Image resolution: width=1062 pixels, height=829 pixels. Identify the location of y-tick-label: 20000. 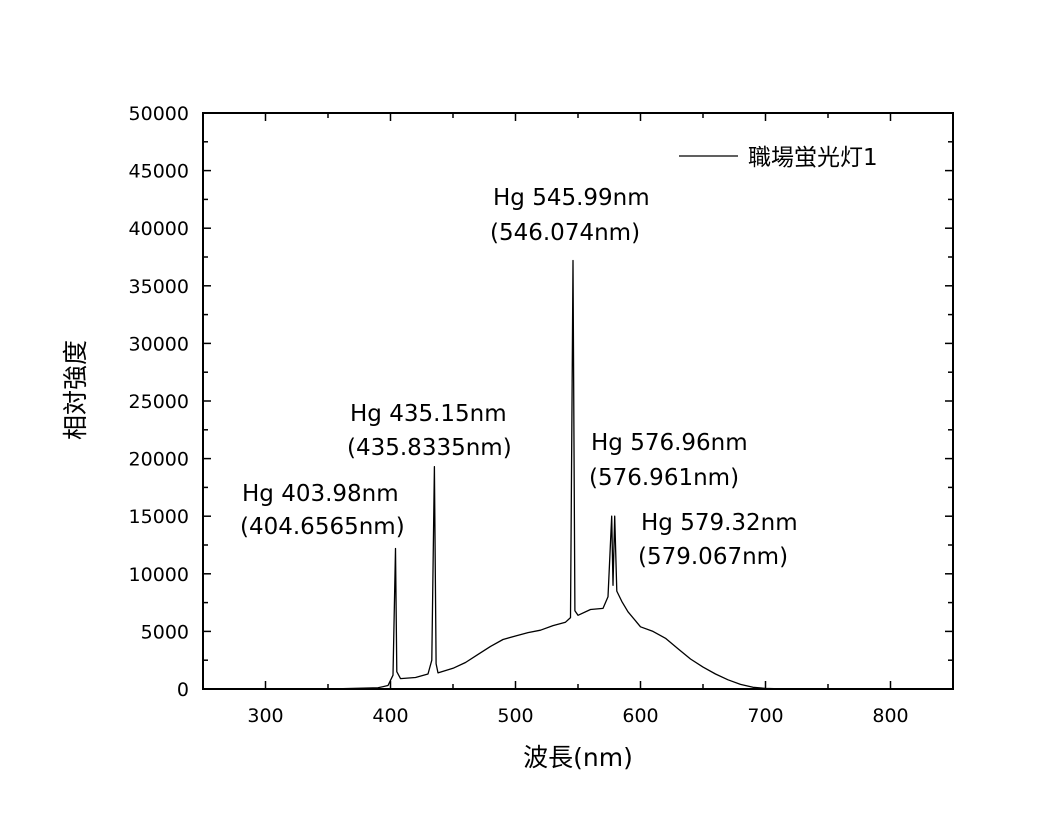
(159, 460).